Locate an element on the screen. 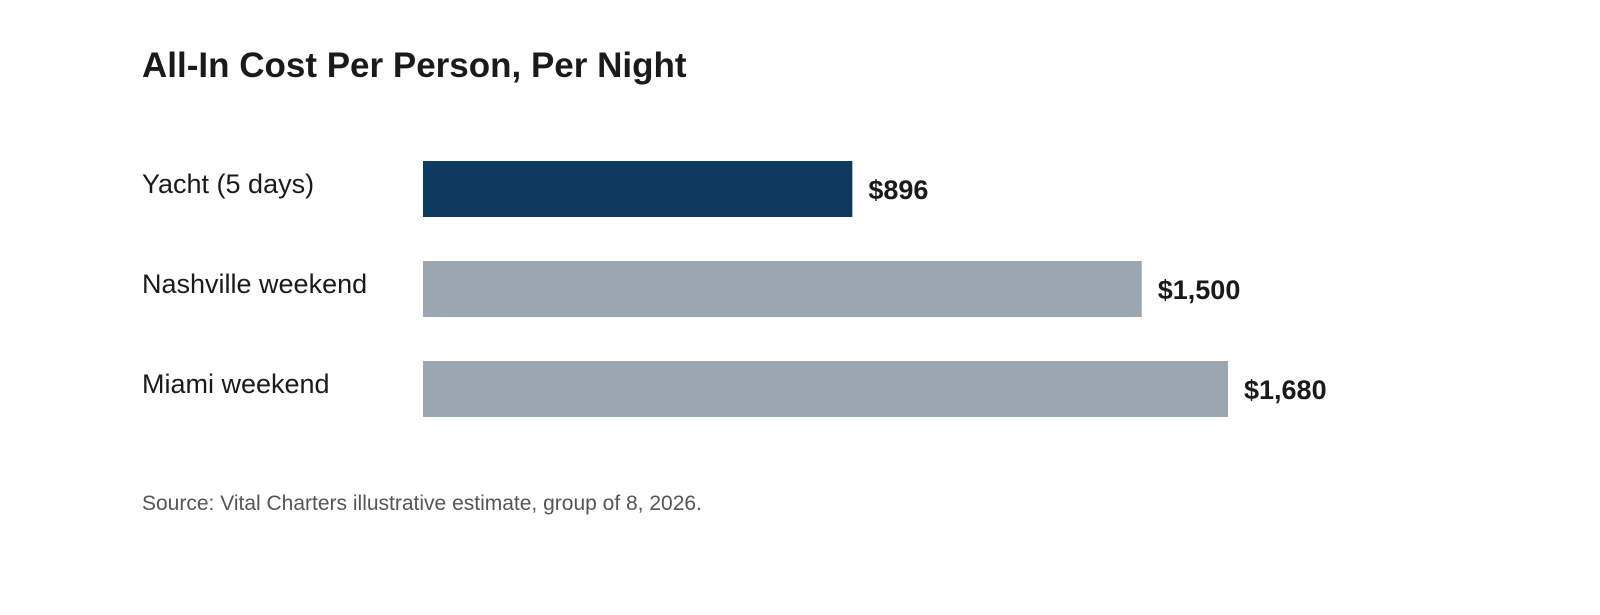 This screenshot has width=1600, height=615. chart-title: All-In Cost Per Person, Per Night is located at coordinates (414, 65).